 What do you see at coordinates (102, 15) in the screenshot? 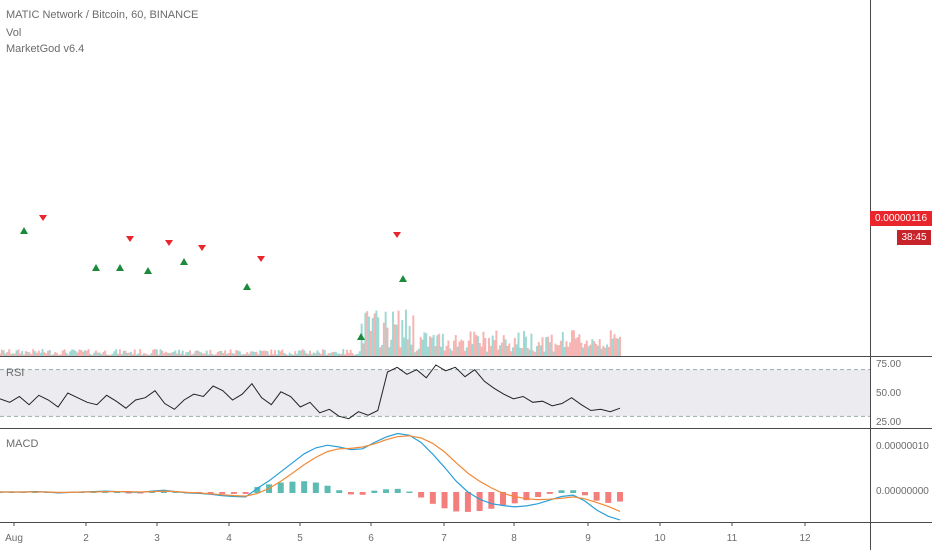
I see `symbol-title: MATIC Network / Bitcoin, 60, BINANCE` at bounding box center [102, 15].